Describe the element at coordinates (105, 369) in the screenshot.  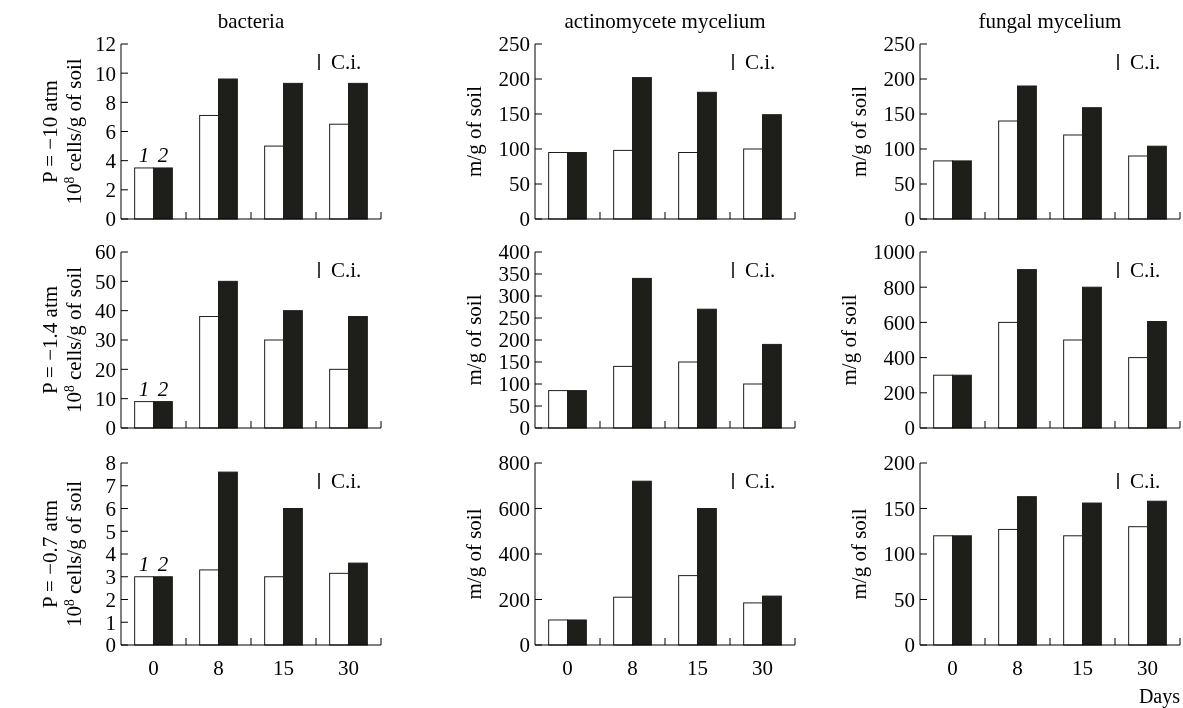
I see `y-tick-label: 20` at that location.